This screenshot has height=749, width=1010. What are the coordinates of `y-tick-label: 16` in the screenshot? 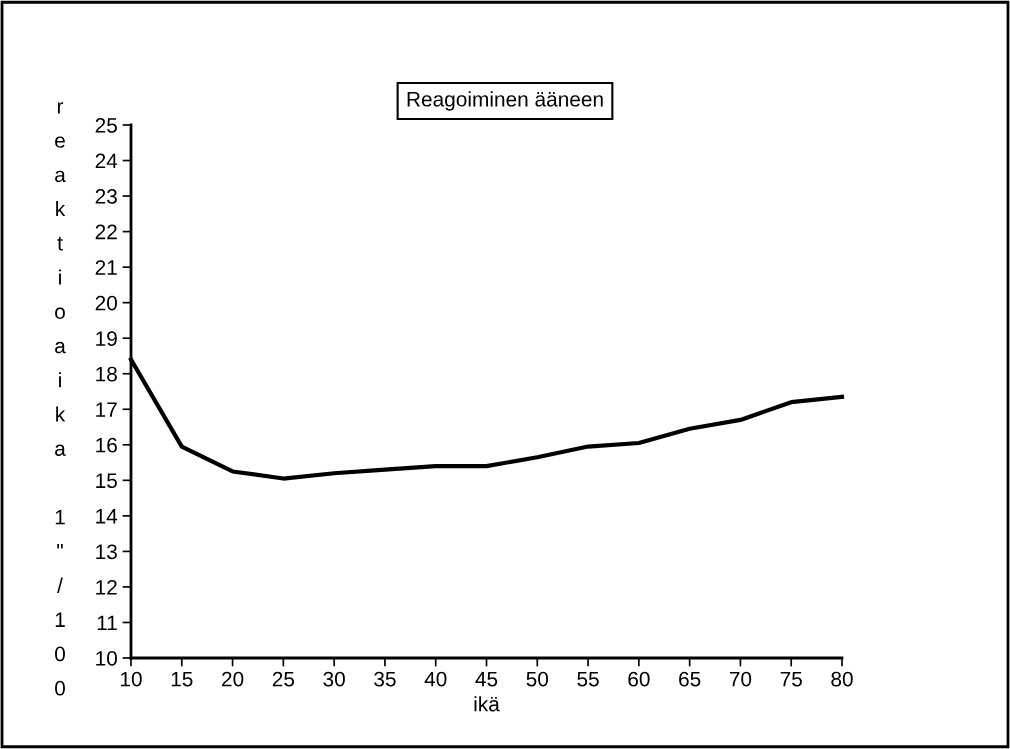 It's located at (106, 445).